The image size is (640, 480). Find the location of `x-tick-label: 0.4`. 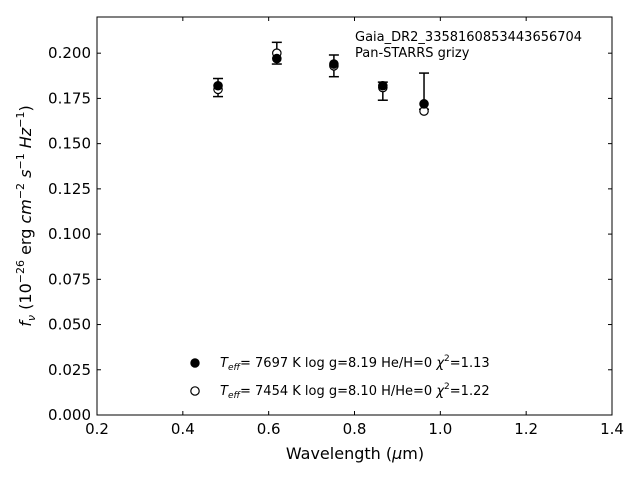

x-tick-label: 0.4 is located at coordinates (183, 429).